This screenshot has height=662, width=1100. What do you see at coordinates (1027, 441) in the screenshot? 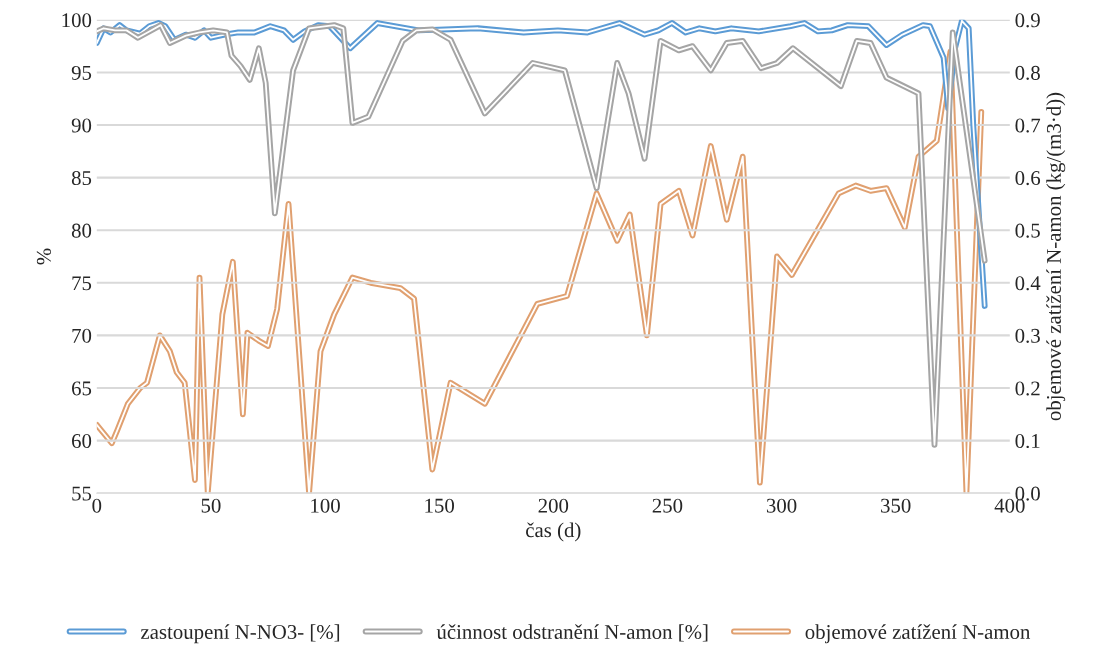
I see `y2-tick-label: 0.1` at bounding box center [1027, 441].